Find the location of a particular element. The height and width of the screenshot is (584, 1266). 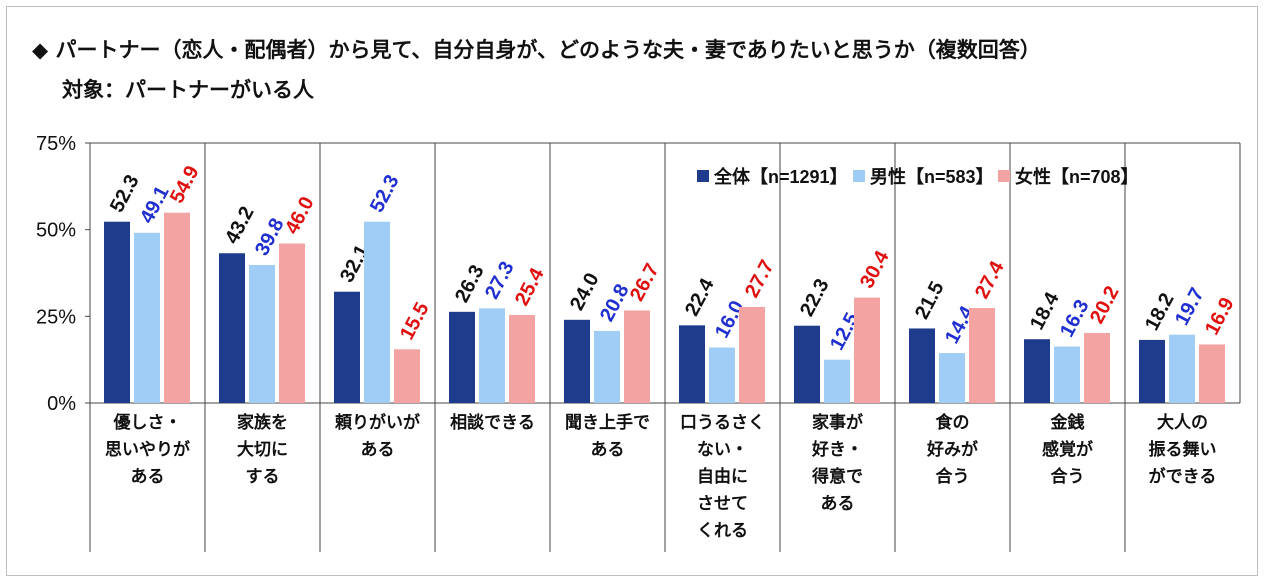

data-label: 54.9 is located at coordinates (185, 184).